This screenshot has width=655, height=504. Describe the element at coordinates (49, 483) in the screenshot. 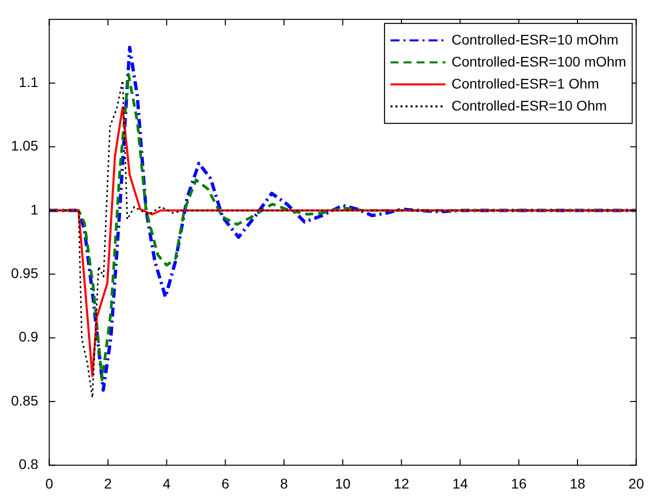

I see `x-tick-label: 0` at that location.